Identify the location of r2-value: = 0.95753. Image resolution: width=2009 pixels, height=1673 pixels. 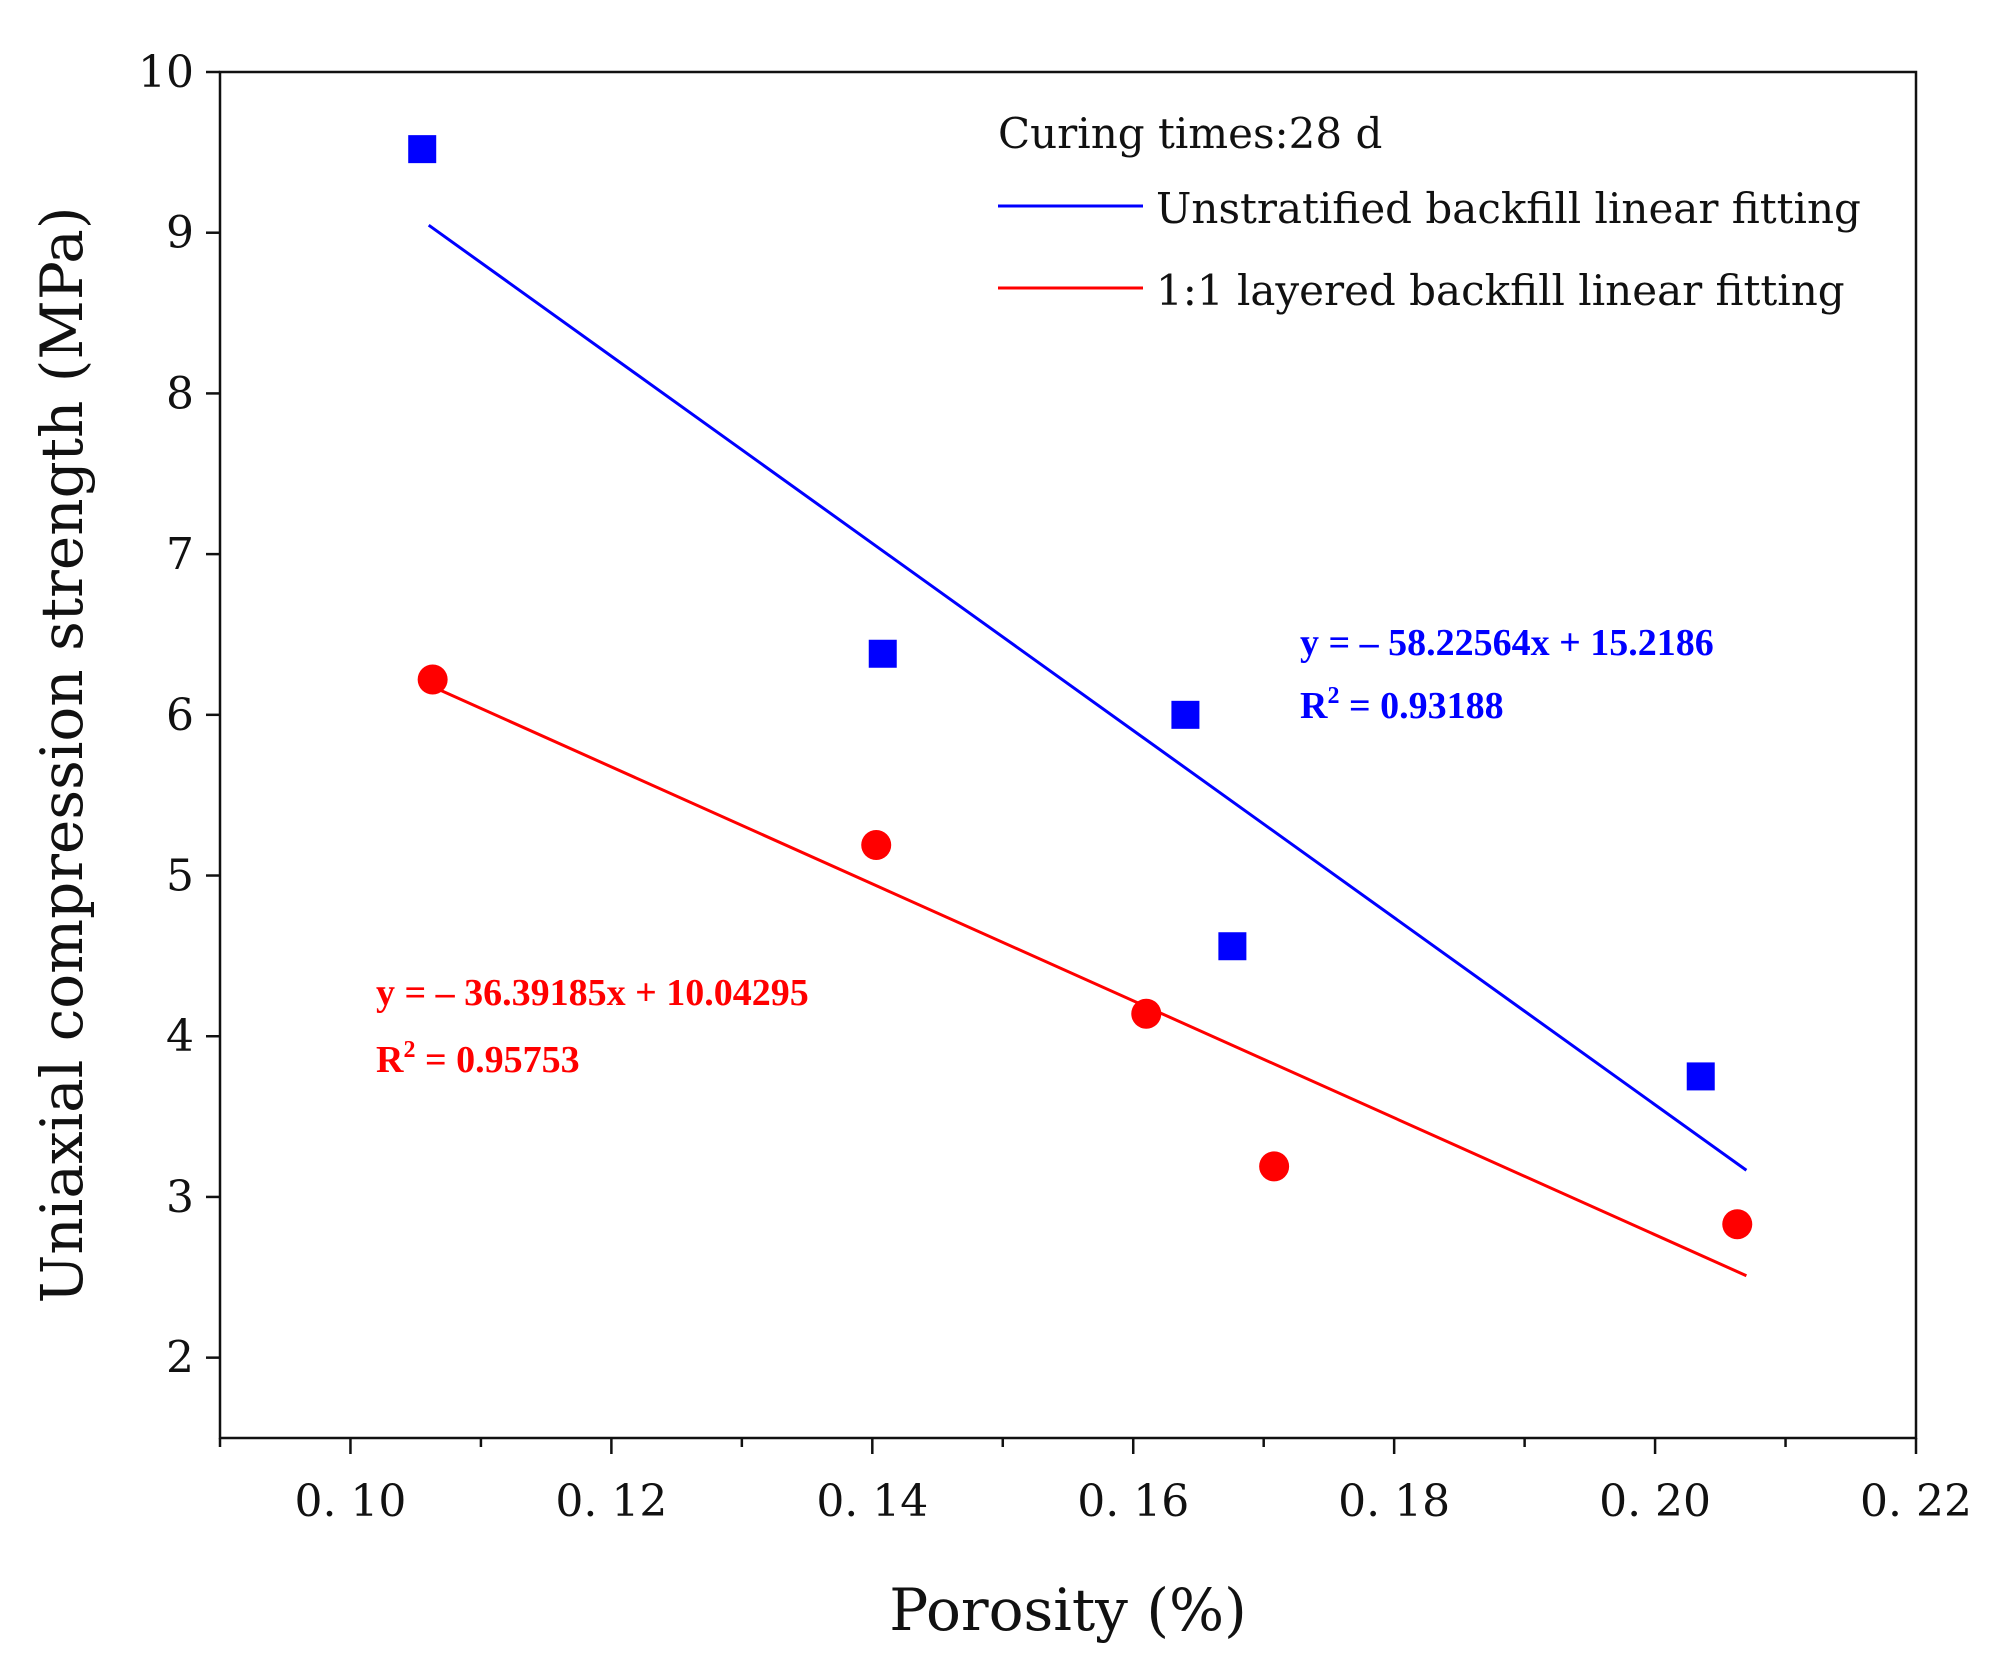
(497, 1060).